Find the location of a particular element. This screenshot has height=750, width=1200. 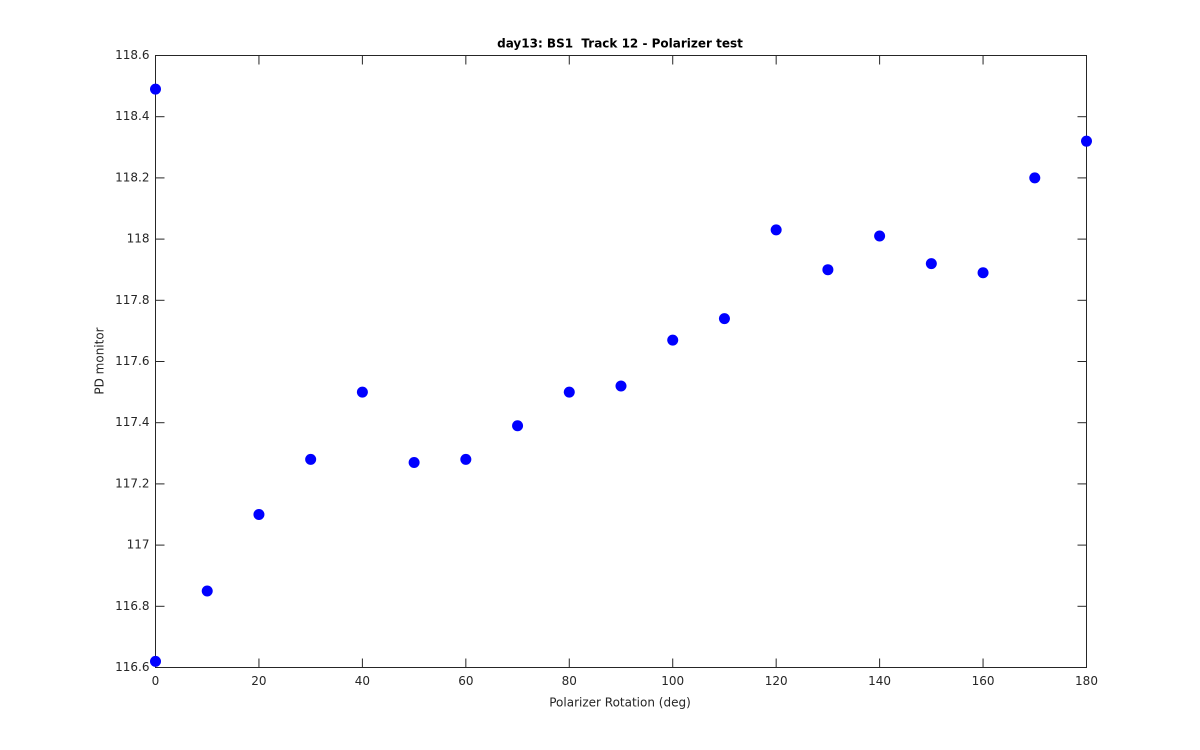

x-tick-label: 140 is located at coordinates (879, 681).